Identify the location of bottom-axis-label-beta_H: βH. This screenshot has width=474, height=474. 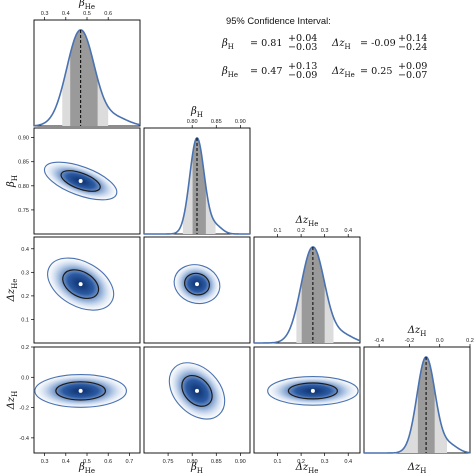
(196, 468).